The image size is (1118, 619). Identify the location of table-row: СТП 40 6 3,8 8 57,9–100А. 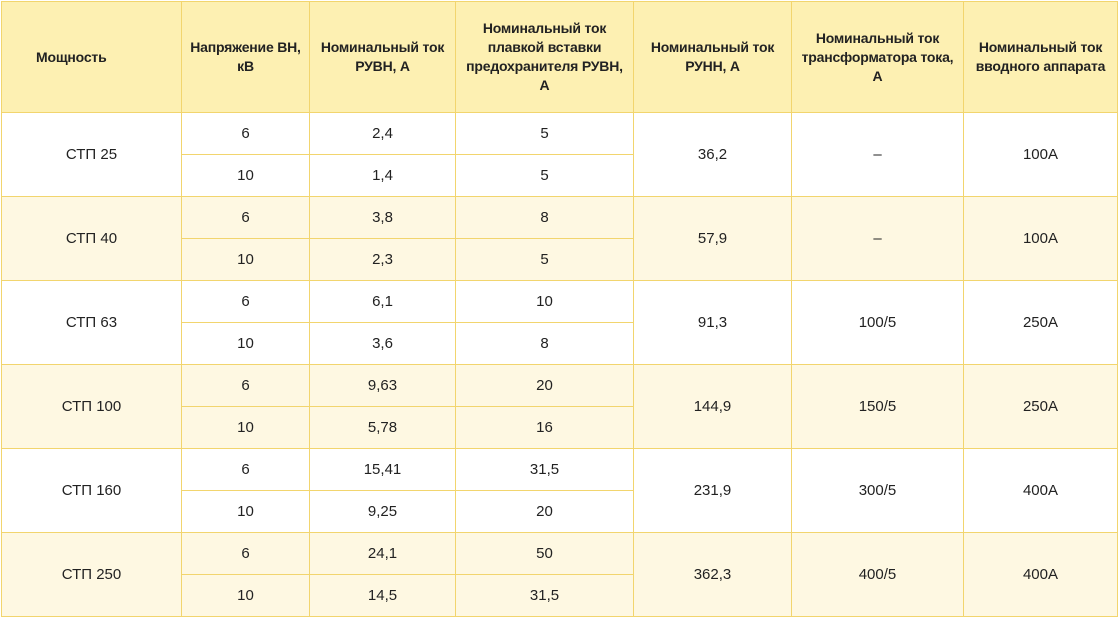
(559, 238).